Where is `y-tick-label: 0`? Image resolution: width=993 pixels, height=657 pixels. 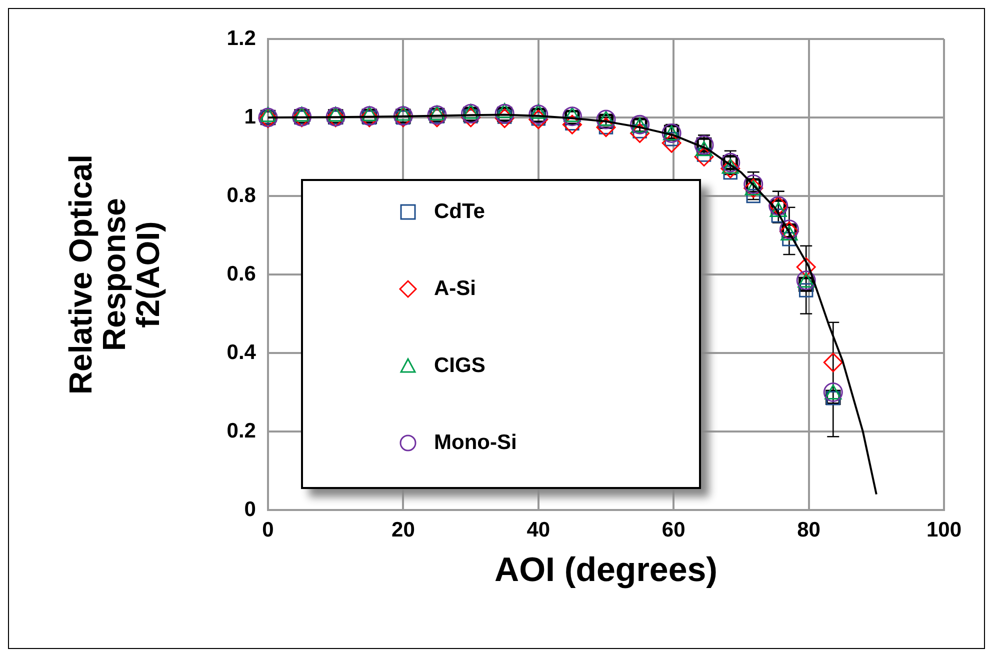
y-tick-label: 0 is located at coordinates (250, 509).